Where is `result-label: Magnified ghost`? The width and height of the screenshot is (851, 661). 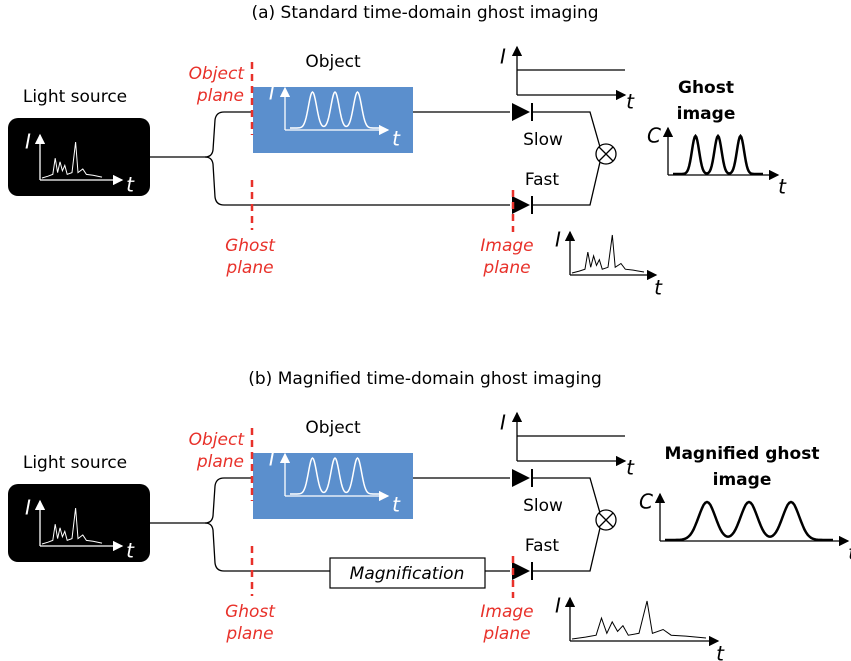
result-label: Magnified ghost is located at coordinates (742, 454).